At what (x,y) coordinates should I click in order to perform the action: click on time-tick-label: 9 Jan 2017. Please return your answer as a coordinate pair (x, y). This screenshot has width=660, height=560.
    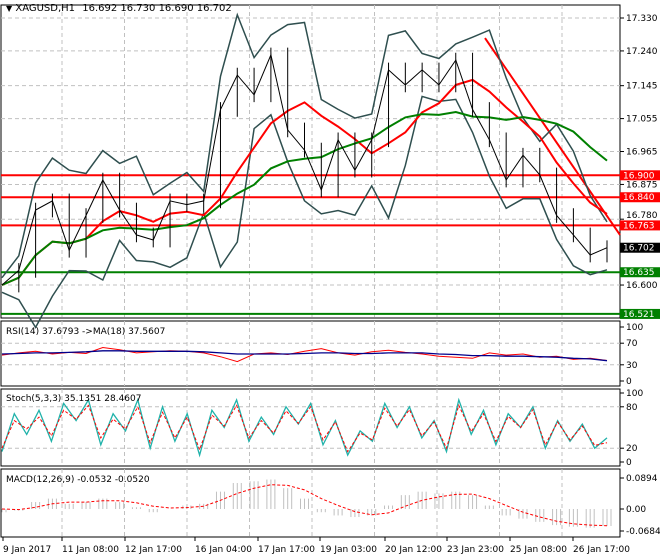
    Looking at the image, I should click on (27, 550).